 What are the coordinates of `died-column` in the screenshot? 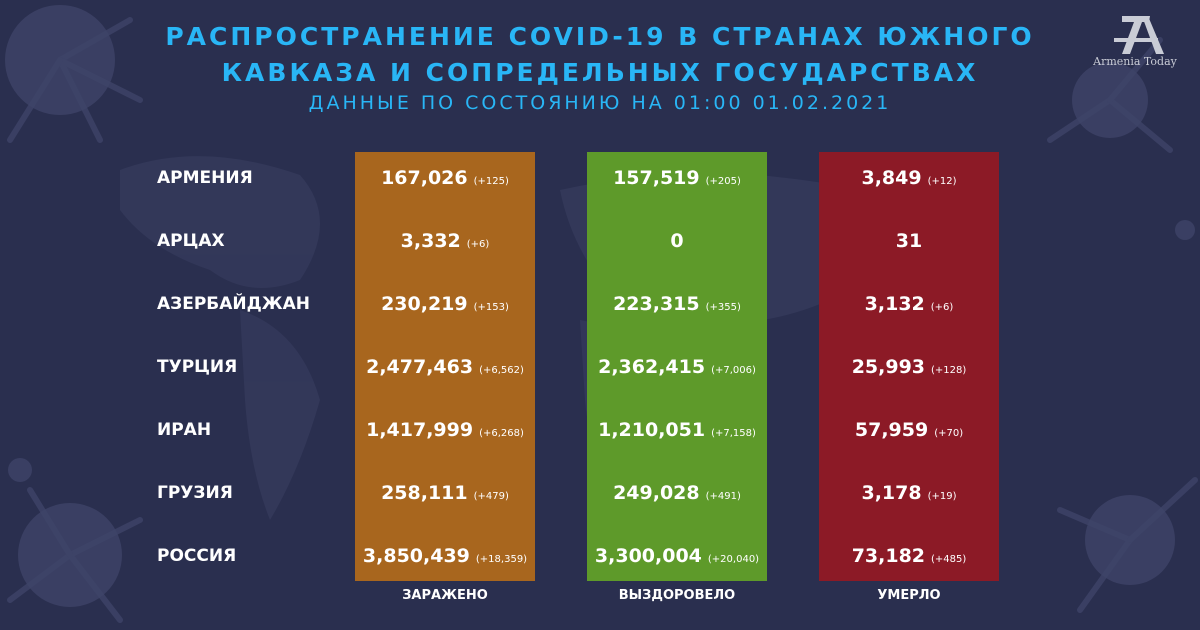 It's located at (909, 366).